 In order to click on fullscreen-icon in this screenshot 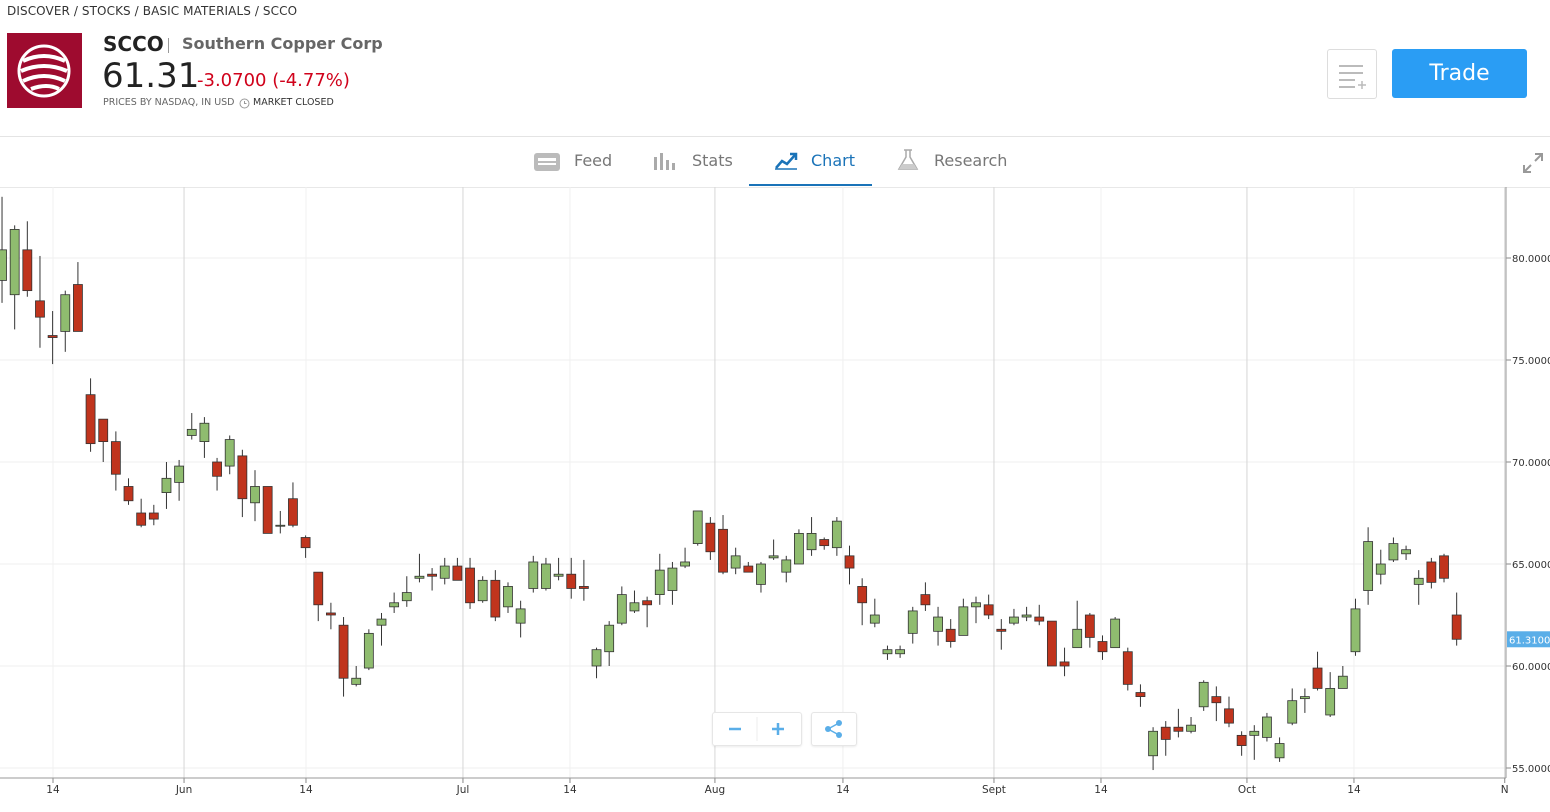, I will do `click(1533, 163)`.